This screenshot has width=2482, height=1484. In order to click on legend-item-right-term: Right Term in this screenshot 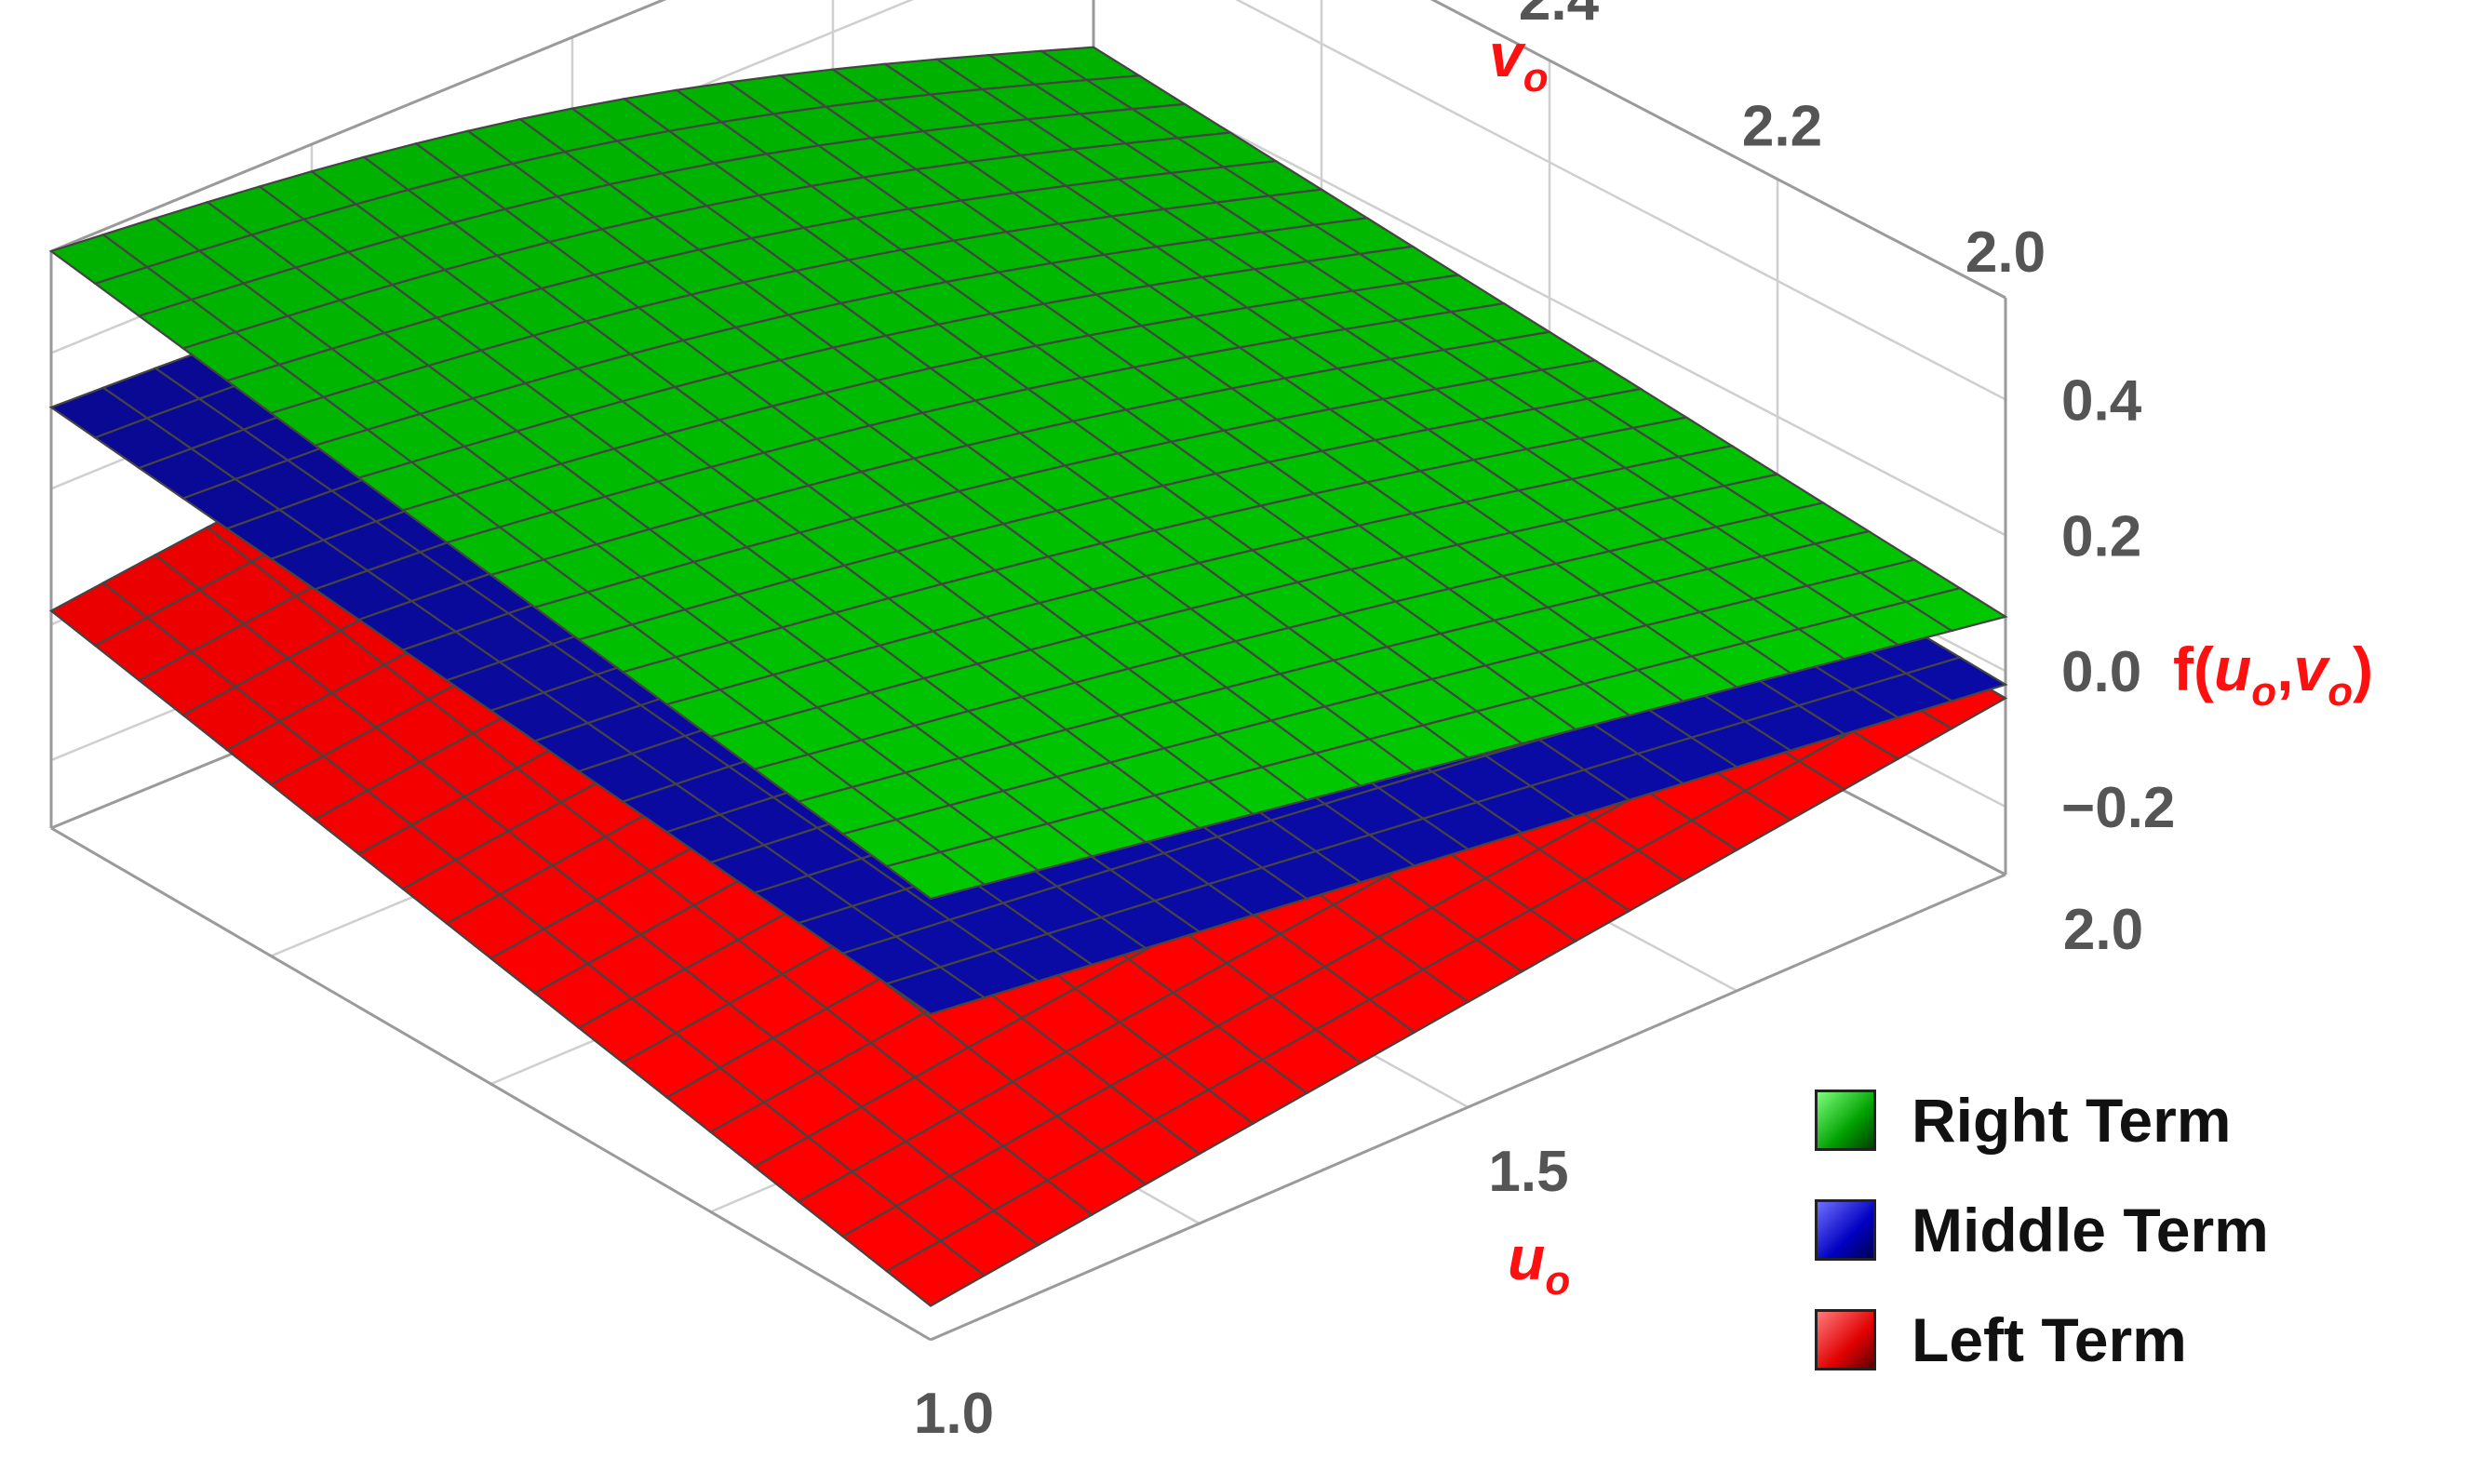, I will do `click(2122, 1120)`.